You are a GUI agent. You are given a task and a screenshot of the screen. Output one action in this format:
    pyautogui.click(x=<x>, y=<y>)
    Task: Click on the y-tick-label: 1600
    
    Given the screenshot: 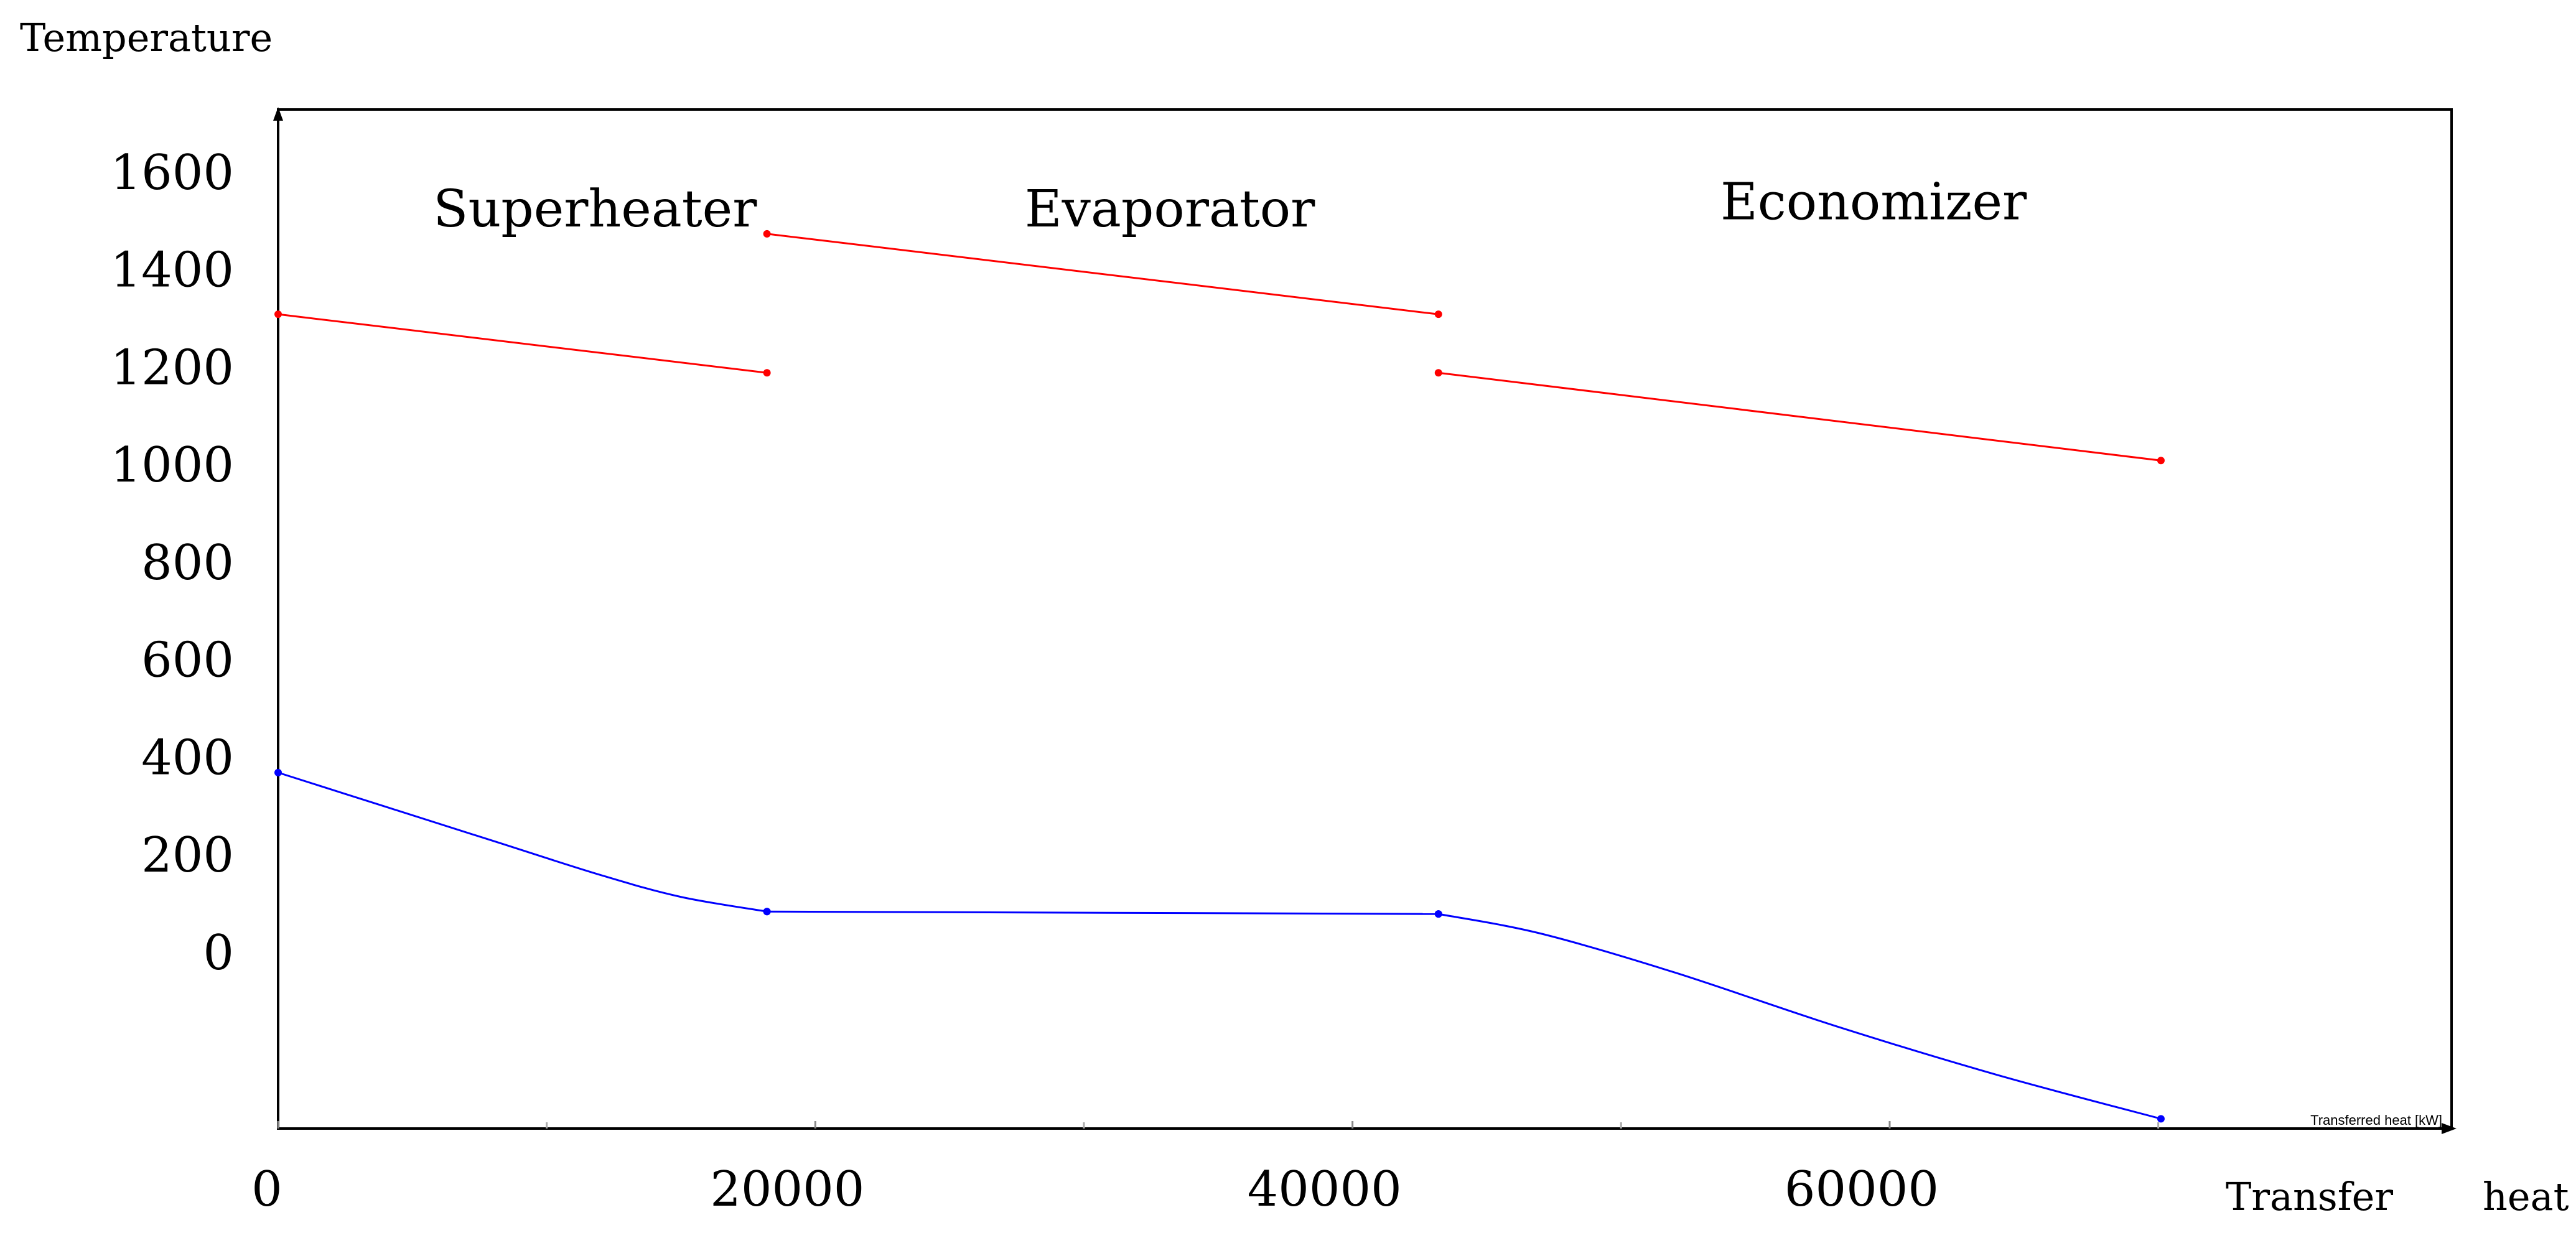 What is the action you would take?
    pyautogui.click(x=172, y=173)
    